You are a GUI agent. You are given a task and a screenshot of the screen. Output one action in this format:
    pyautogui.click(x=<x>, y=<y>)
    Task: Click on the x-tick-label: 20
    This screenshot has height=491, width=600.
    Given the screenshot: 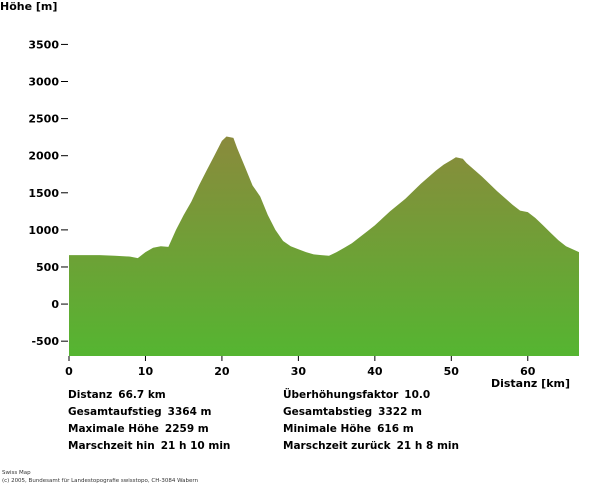 What is the action you would take?
    pyautogui.click(x=222, y=371)
    